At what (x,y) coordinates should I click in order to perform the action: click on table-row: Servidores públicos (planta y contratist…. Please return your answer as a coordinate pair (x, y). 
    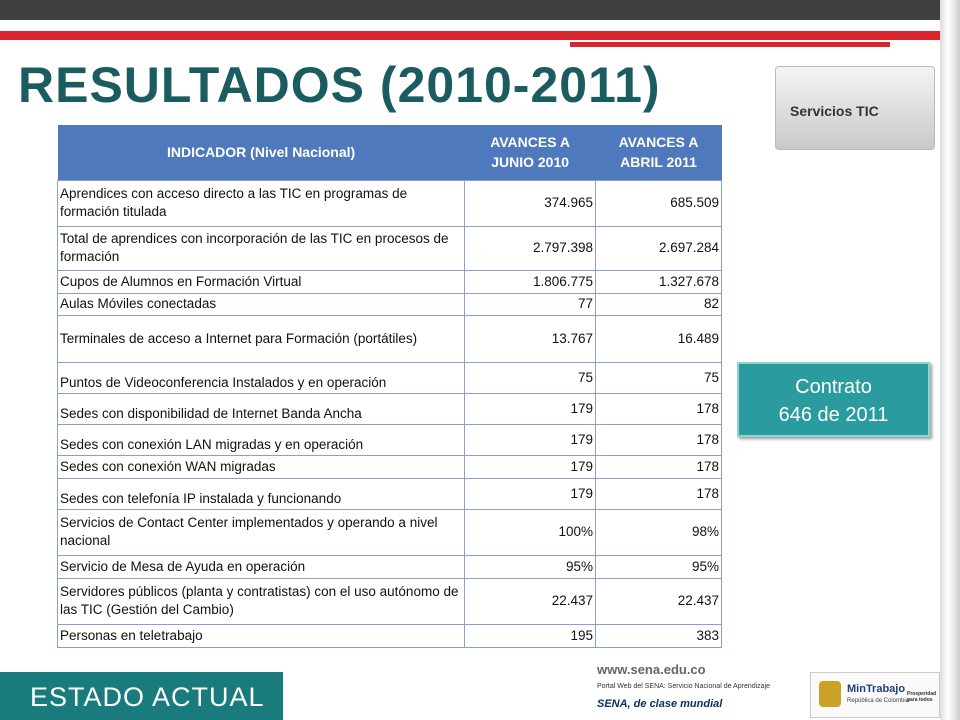
    Looking at the image, I should click on (389, 601).